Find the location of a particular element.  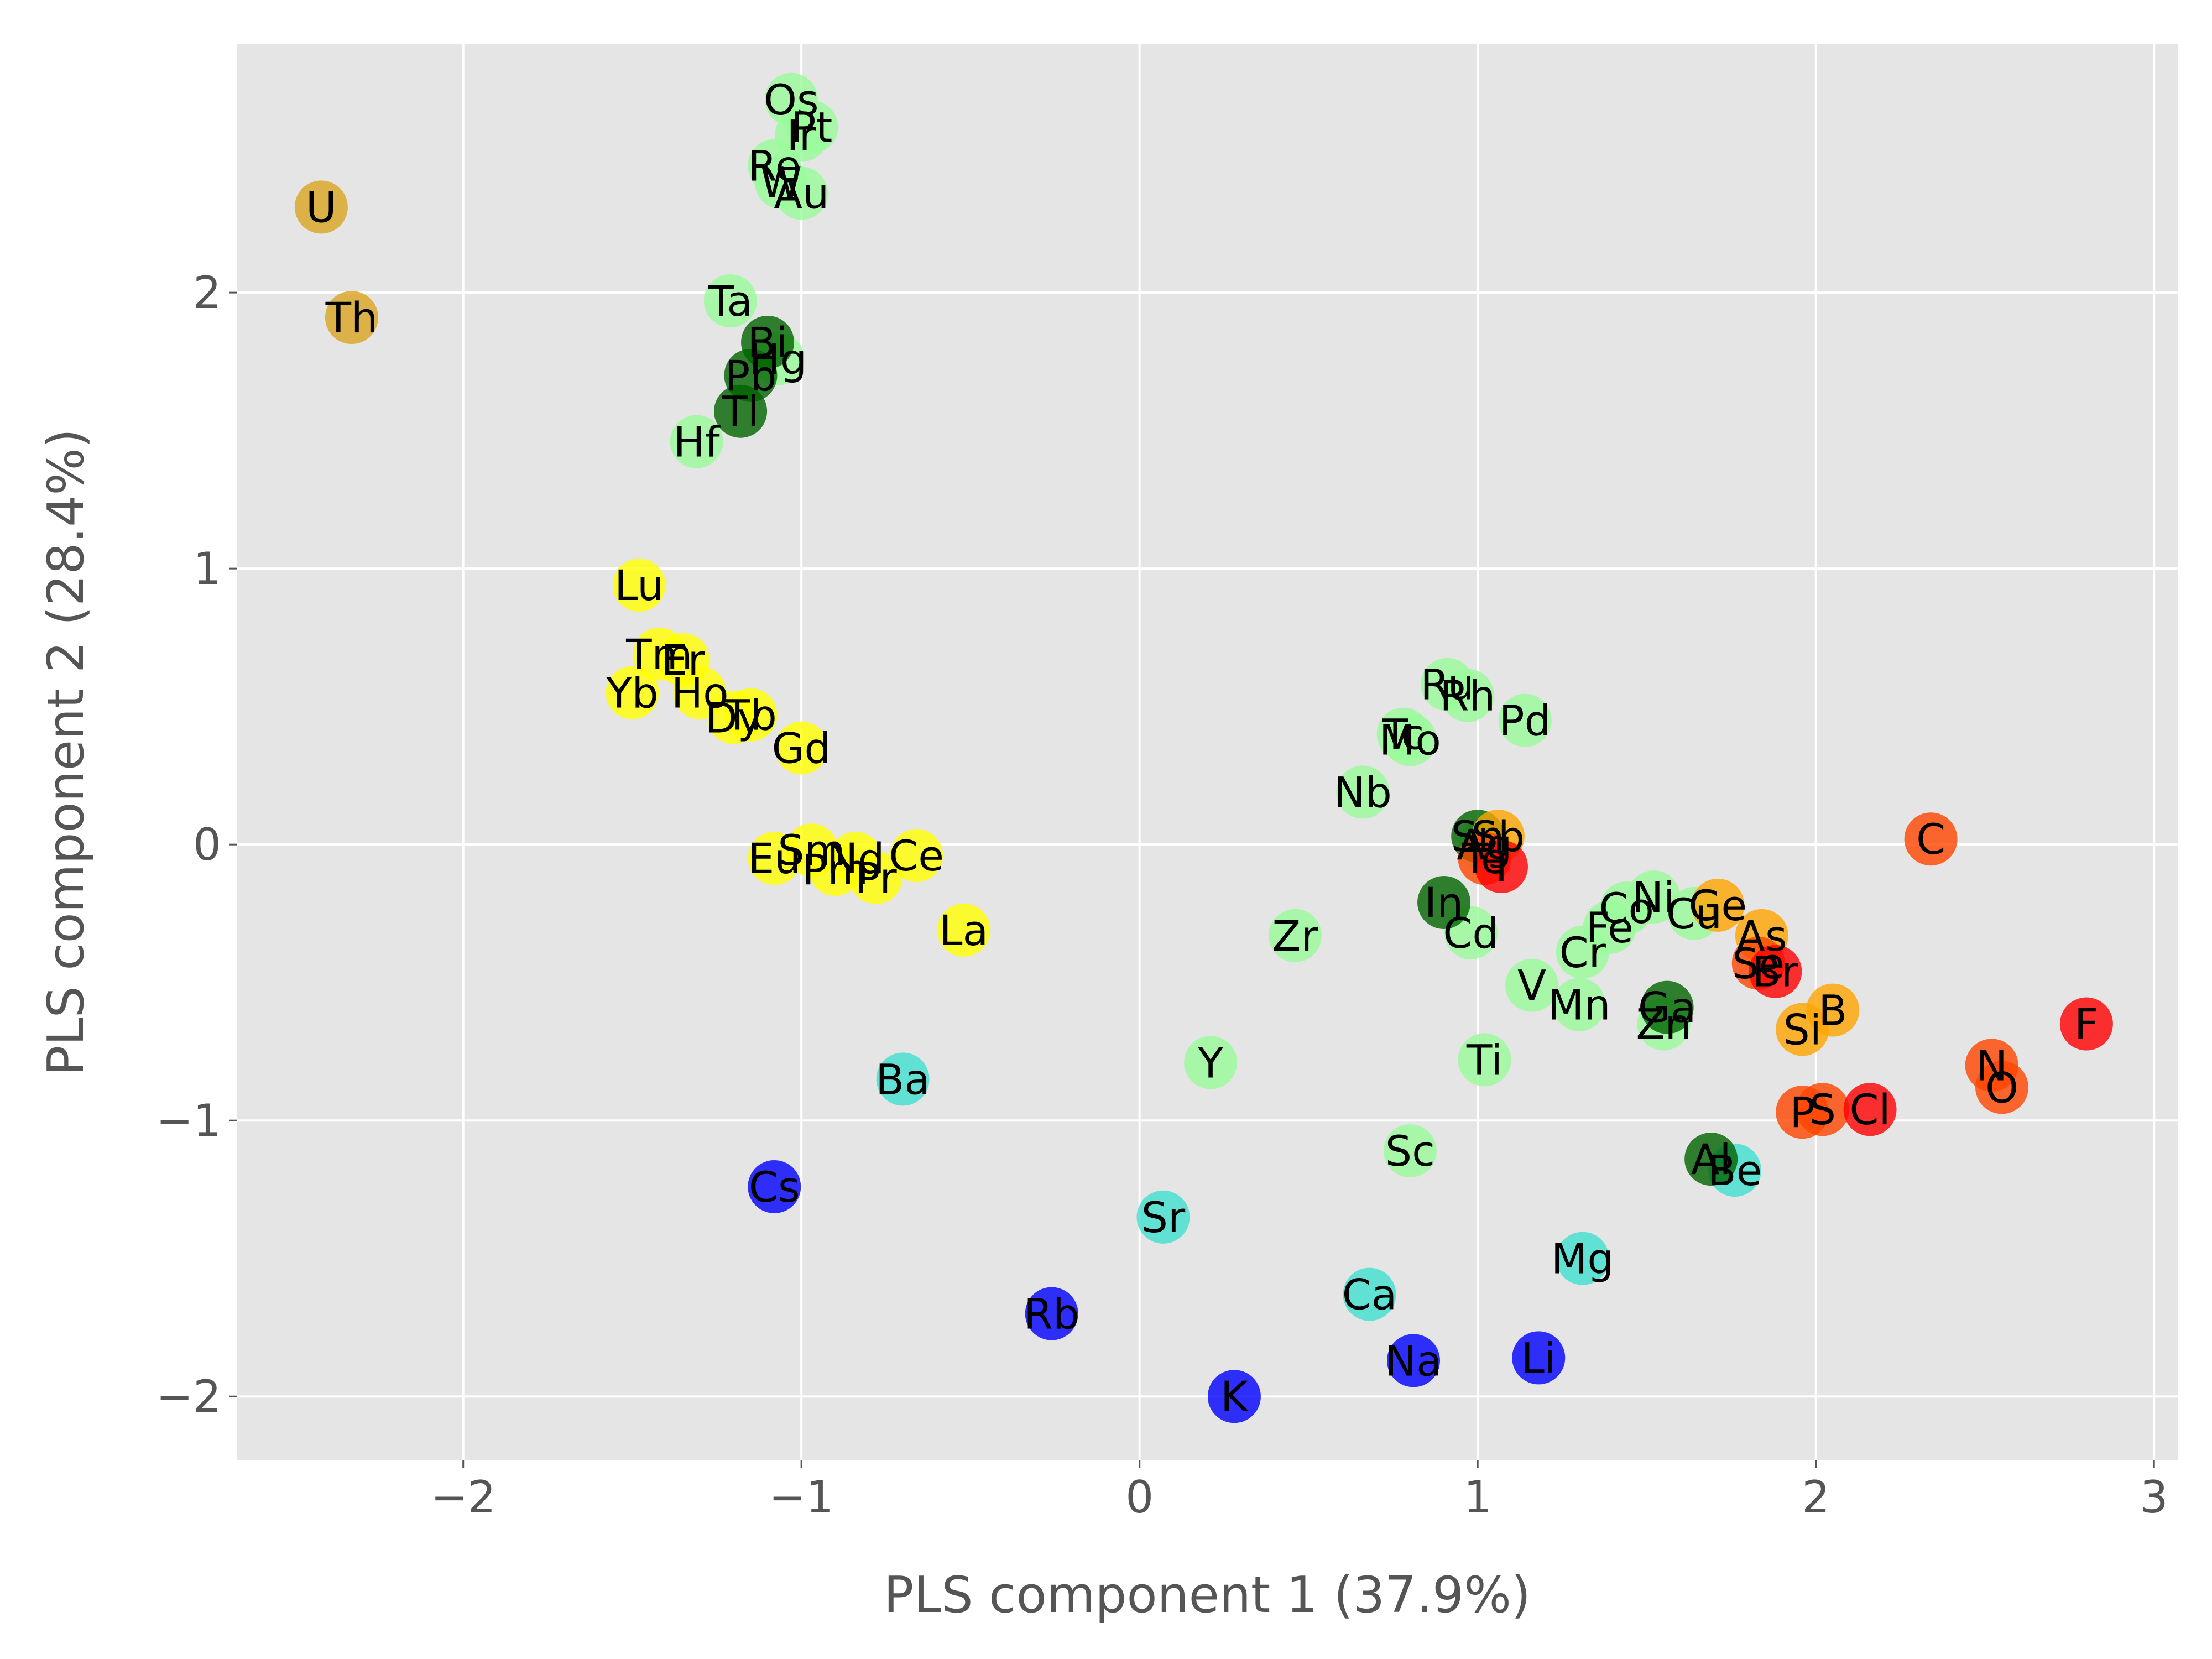

point-label-hf: Hf is located at coordinates (698, 443).